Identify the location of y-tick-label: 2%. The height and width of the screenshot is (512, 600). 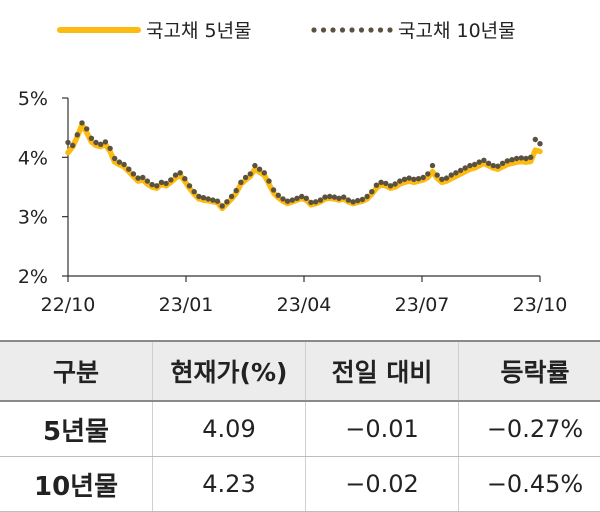
(33, 277).